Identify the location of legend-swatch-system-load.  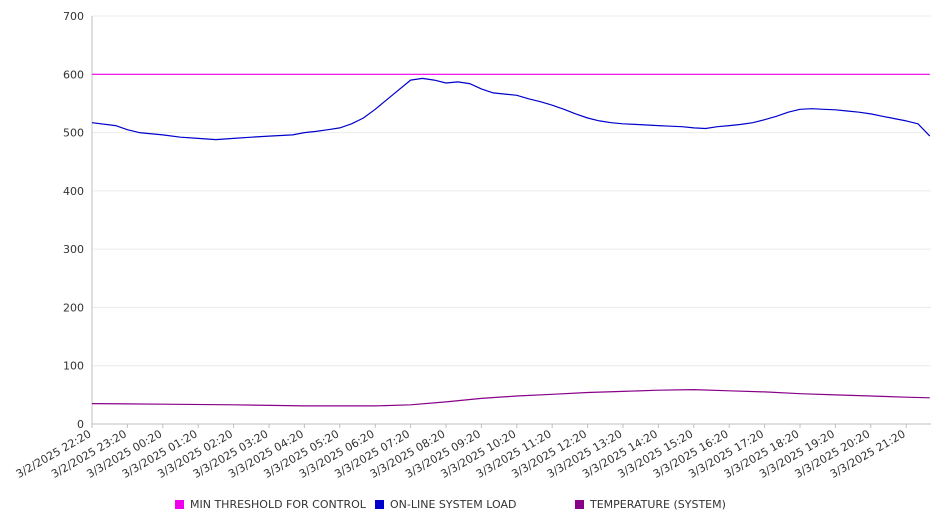
(379, 504).